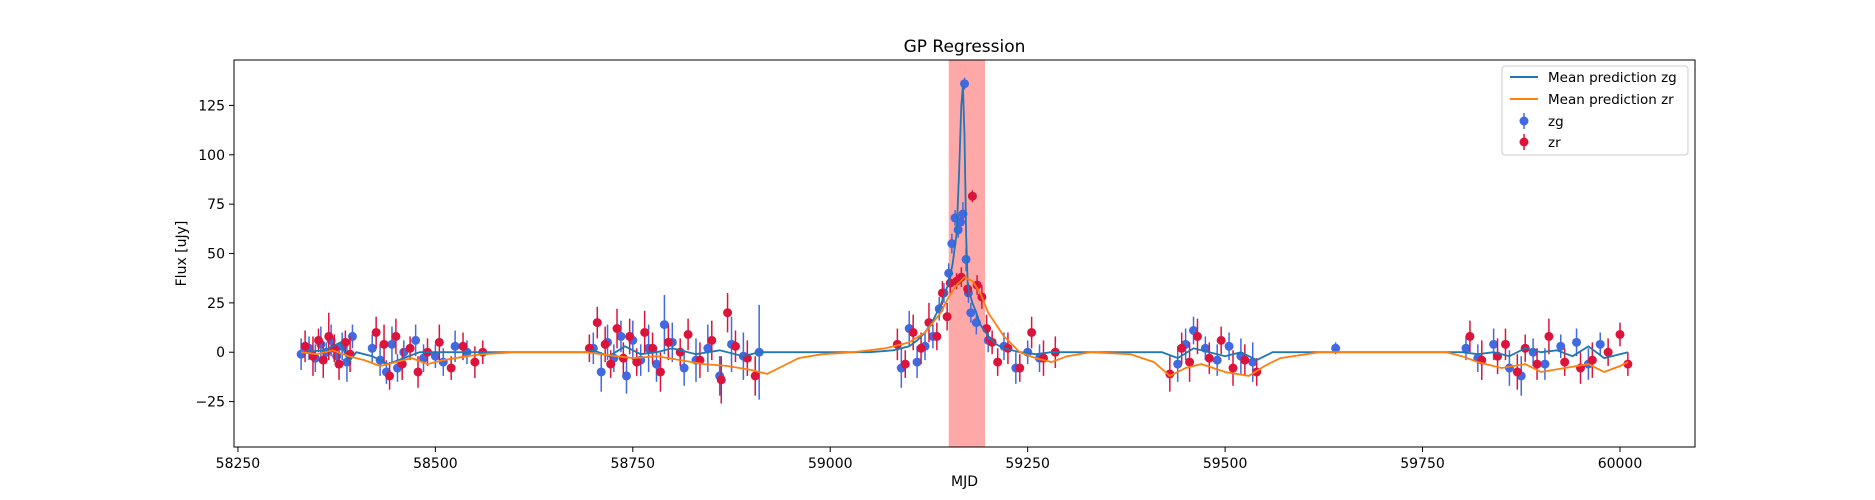 Image resolution: width=1875 pixels, height=500 pixels. What do you see at coordinates (211, 106) in the screenshot?
I see `y-tick-label: 125` at bounding box center [211, 106].